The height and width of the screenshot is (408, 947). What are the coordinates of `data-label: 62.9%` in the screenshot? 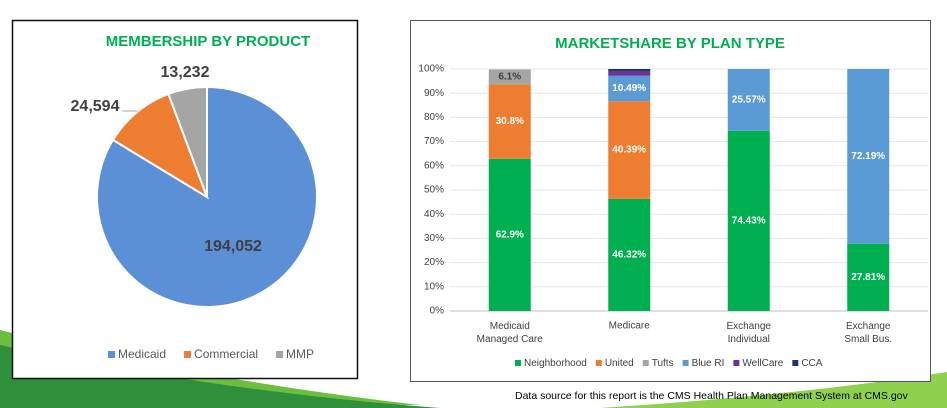 It's located at (510, 235).